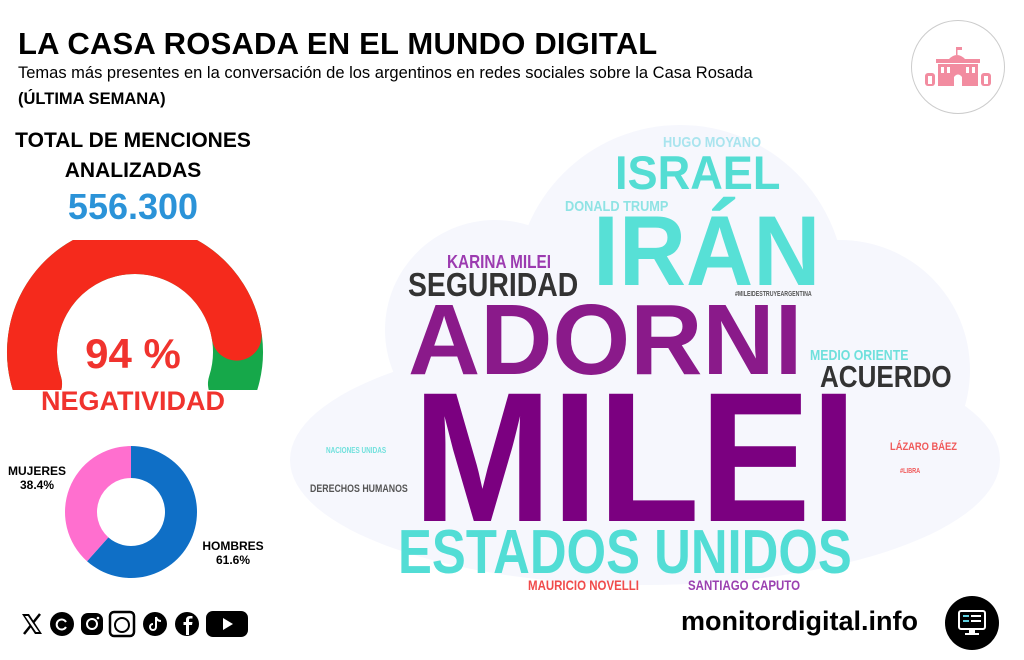 Image resolution: width=1024 pixels, height=660 pixels. What do you see at coordinates (773, 294) in the screenshot?
I see `word-cloud-term: #MILEIDESTRUYEARGENTINA` at bounding box center [773, 294].